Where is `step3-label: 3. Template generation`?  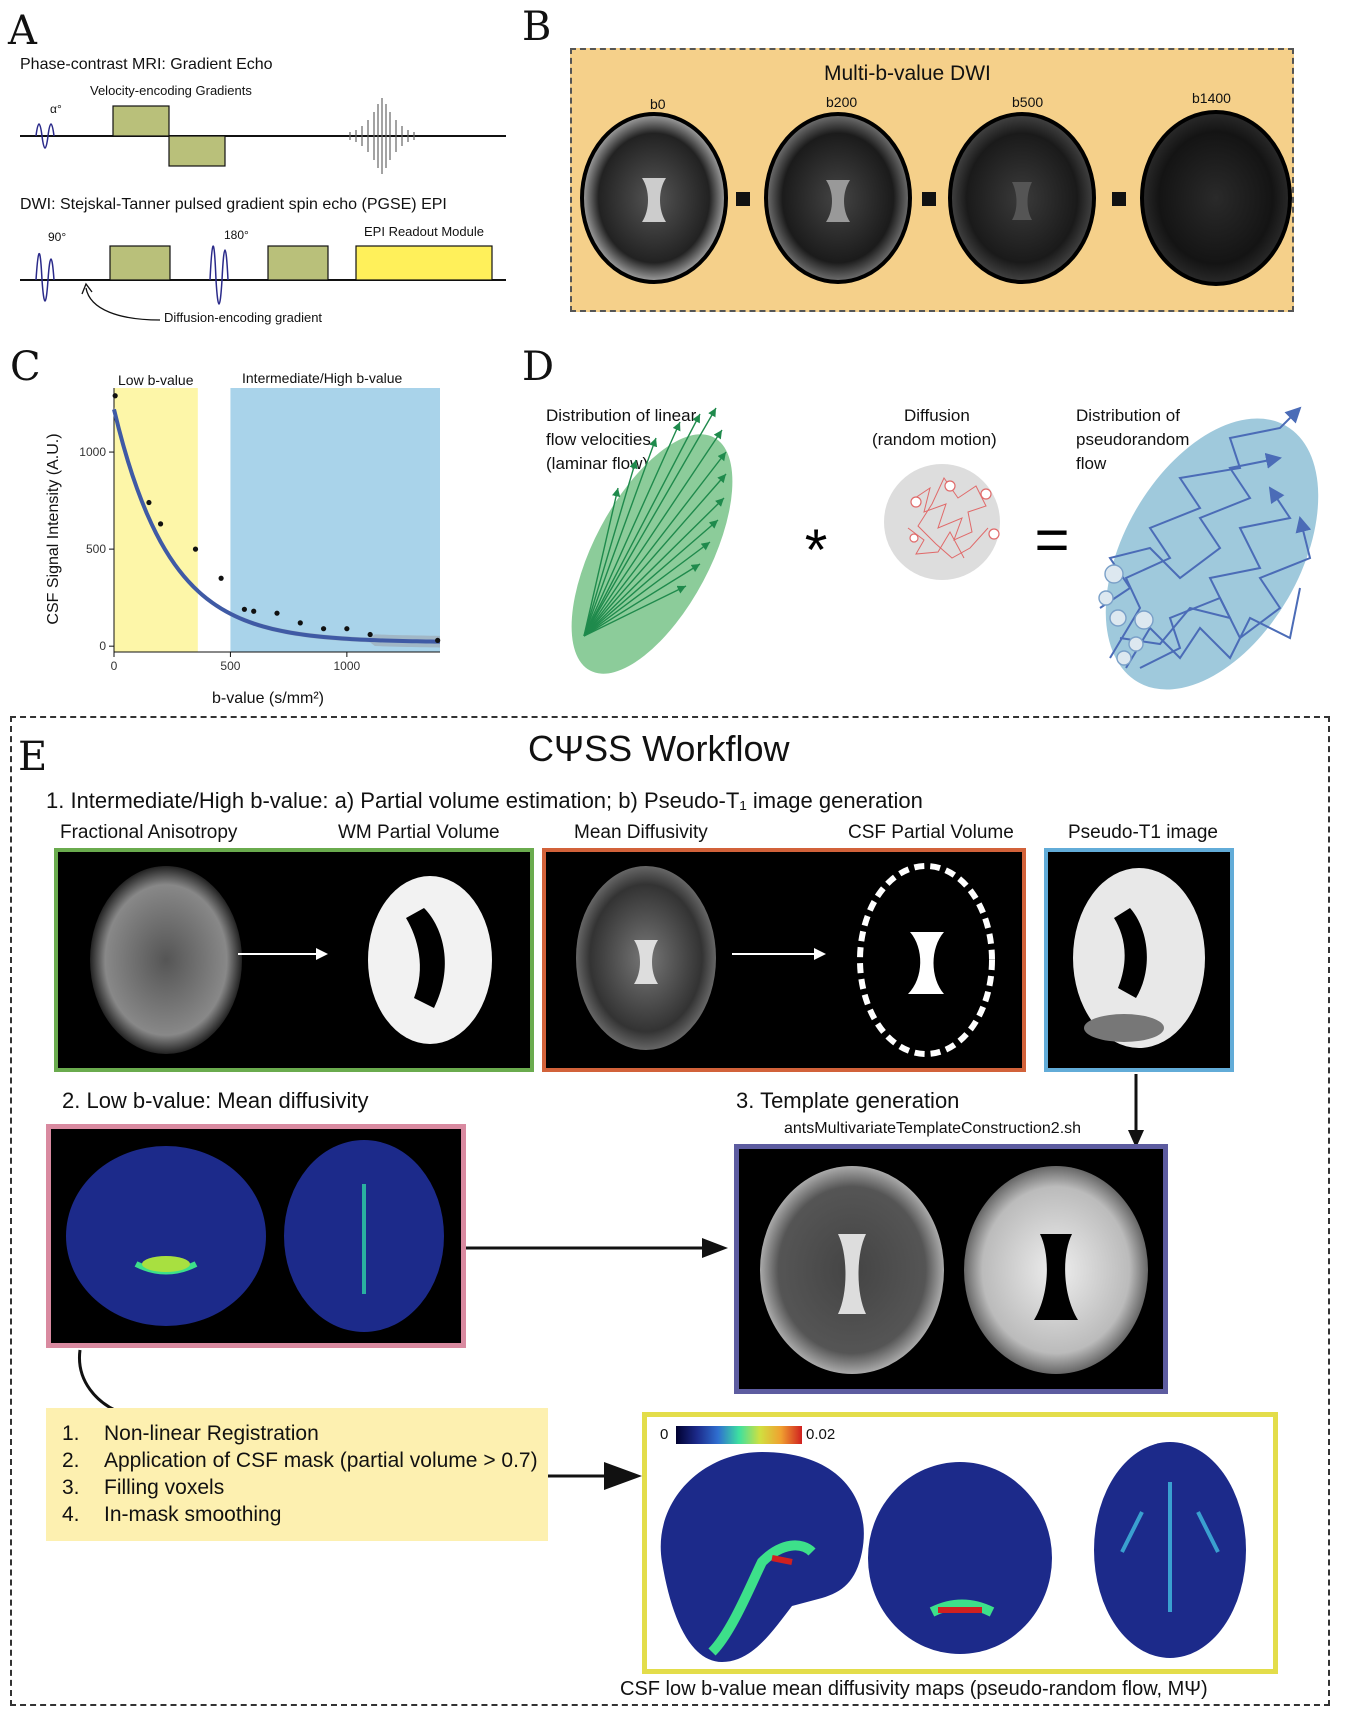
step3-label: 3. Template generation is located at coordinates (848, 1100).